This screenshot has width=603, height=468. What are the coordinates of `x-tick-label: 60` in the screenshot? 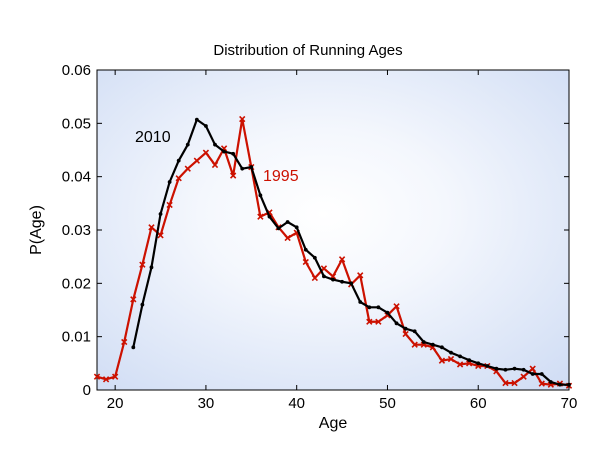 It's located at (478, 403).